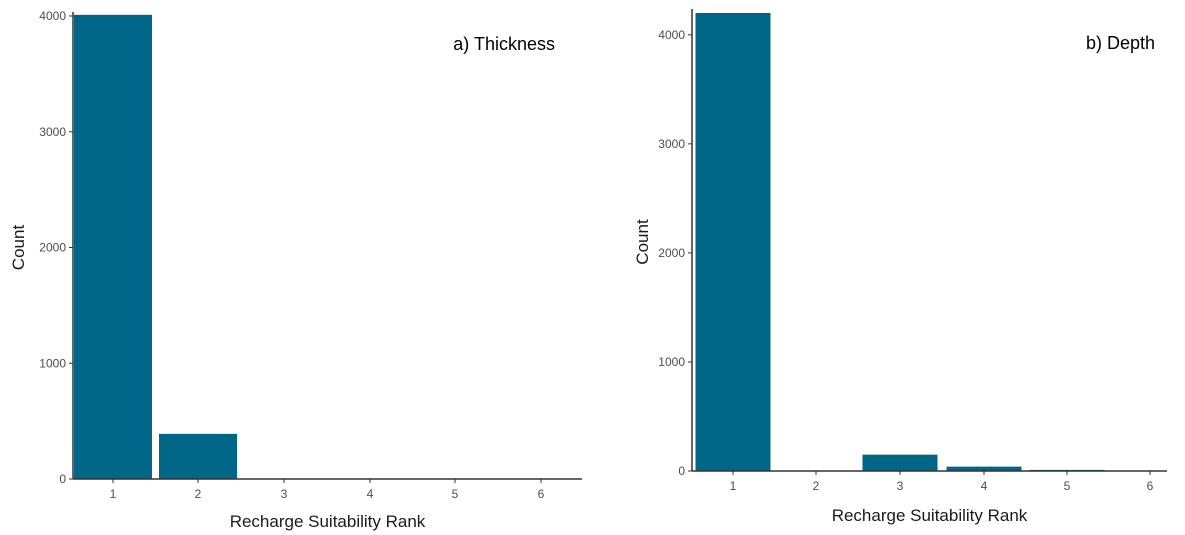 Image resolution: width=1185 pixels, height=535 pixels. I want to click on panel-title: b) Depth, so click(1120, 43).